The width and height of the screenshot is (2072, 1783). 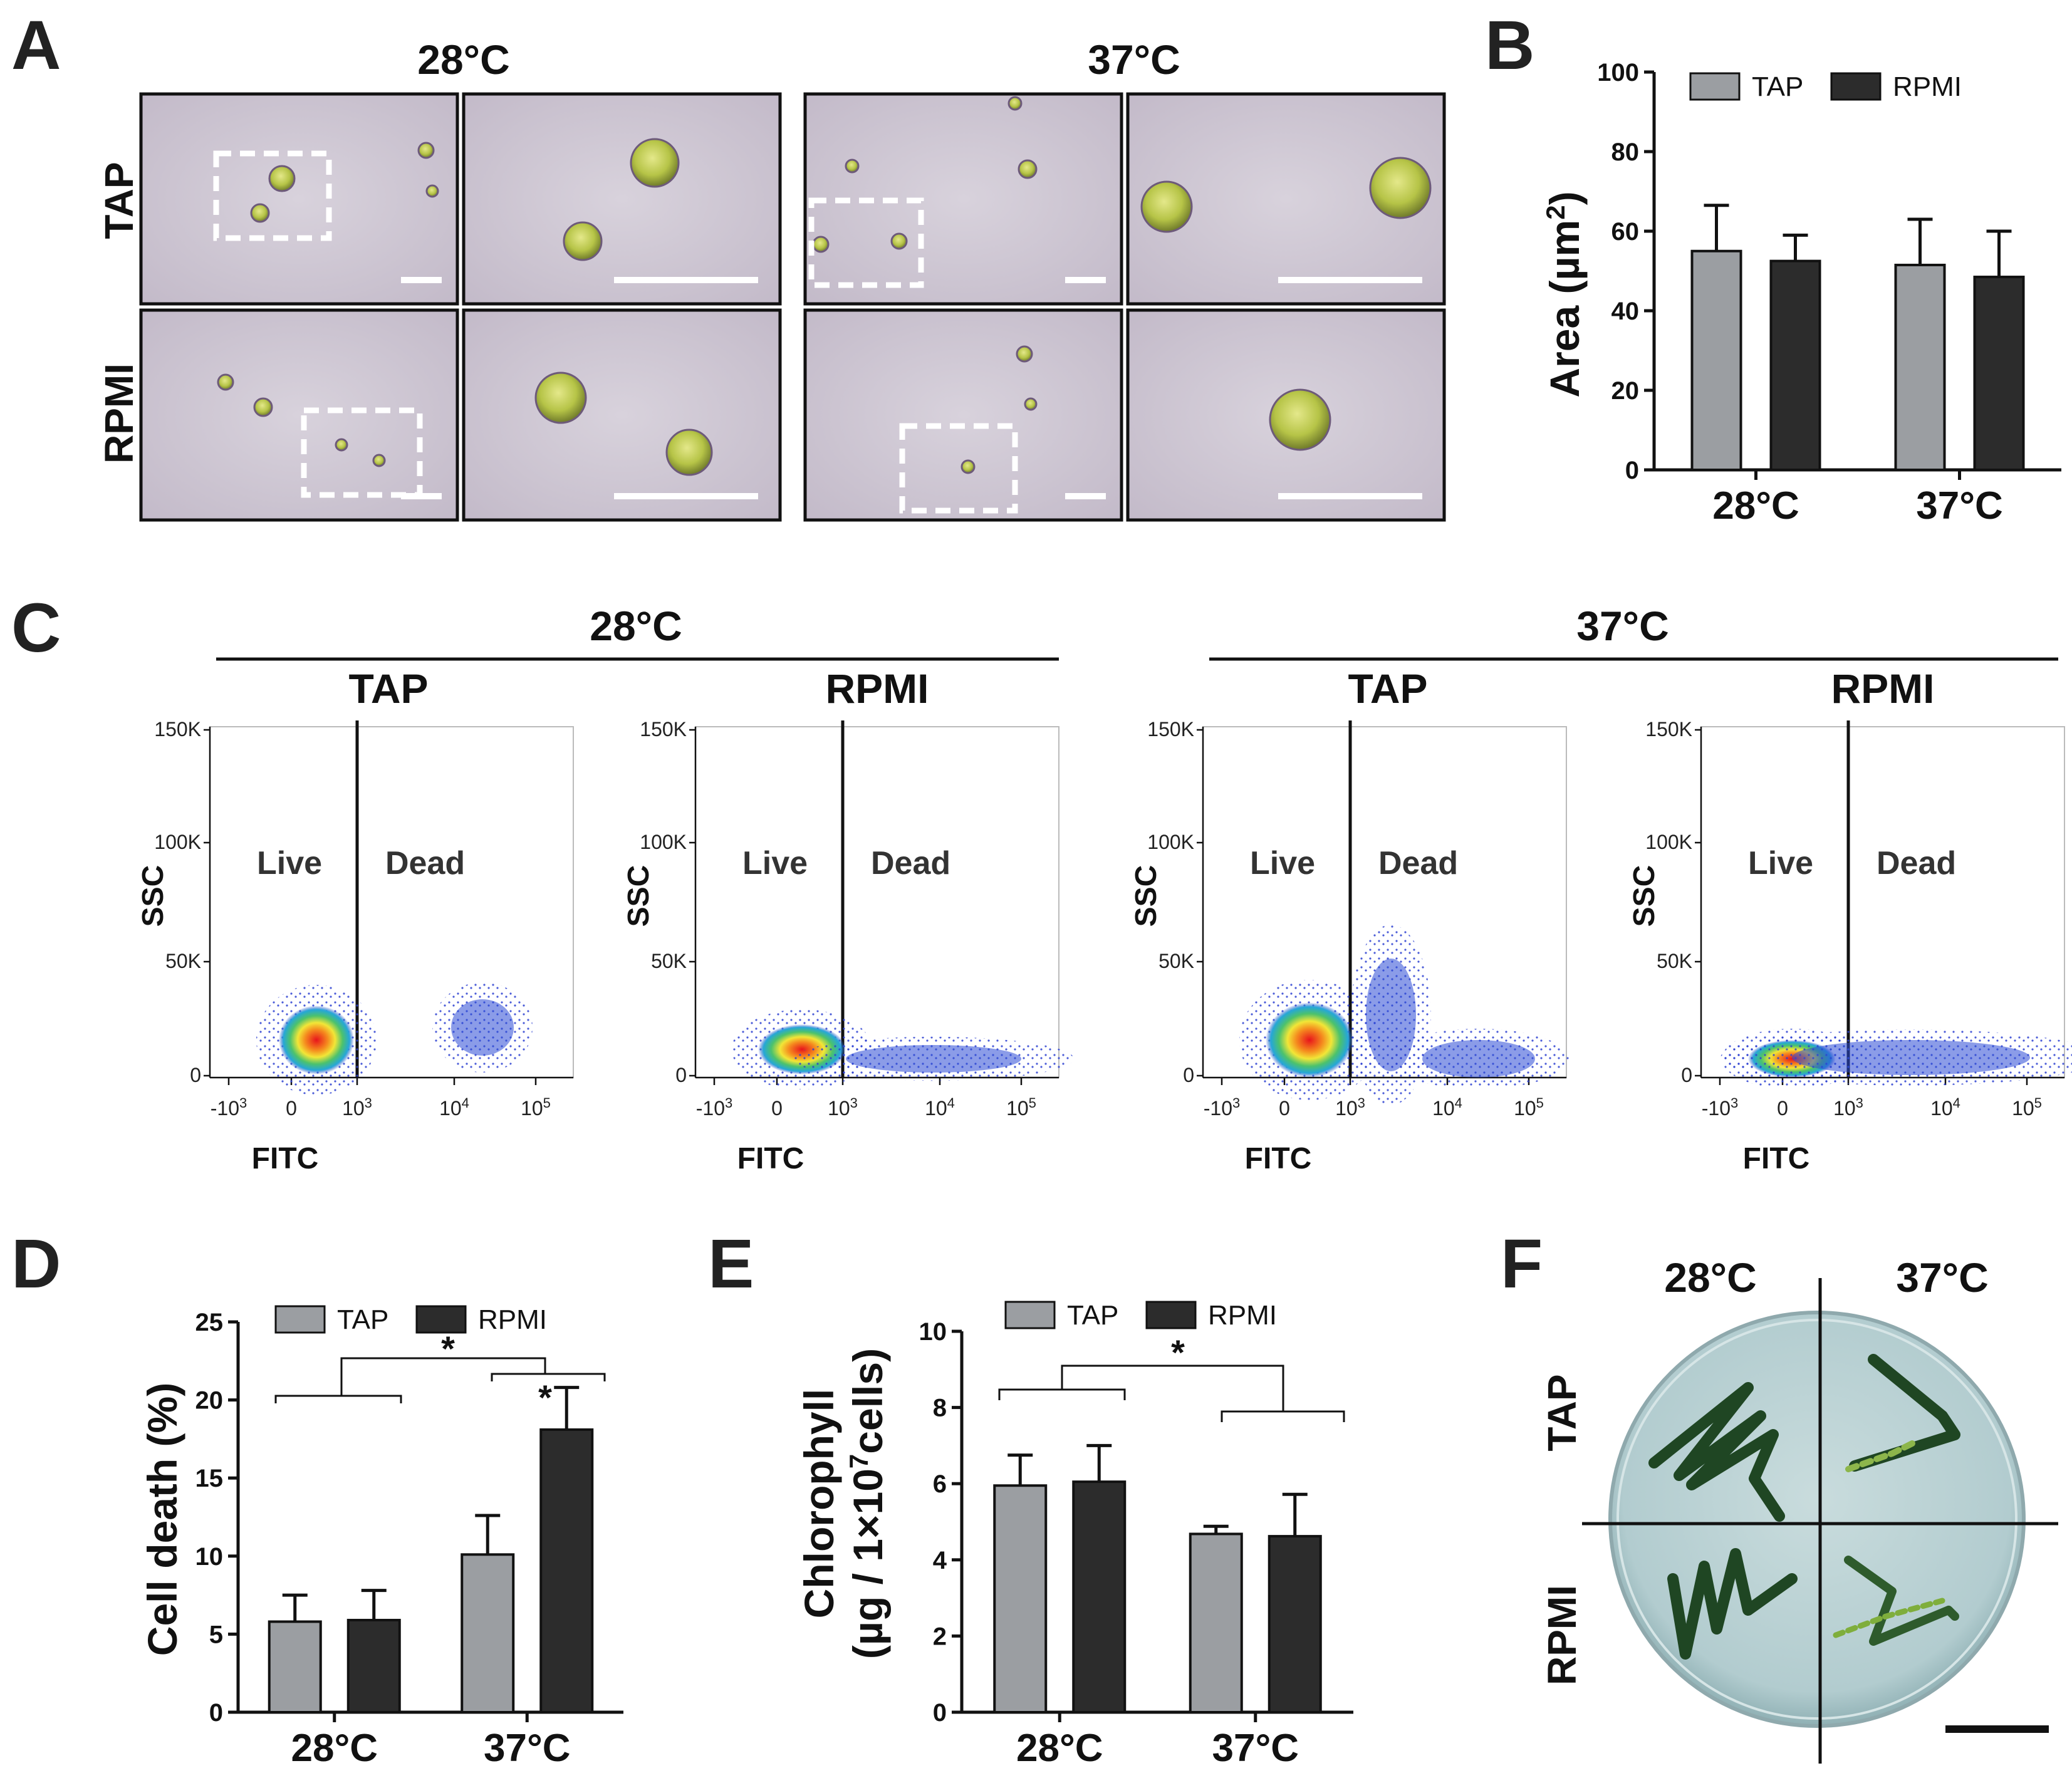 What do you see at coordinates (1522, 1263) in the screenshot?
I see `panel-letter-f: F` at bounding box center [1522, 1263].